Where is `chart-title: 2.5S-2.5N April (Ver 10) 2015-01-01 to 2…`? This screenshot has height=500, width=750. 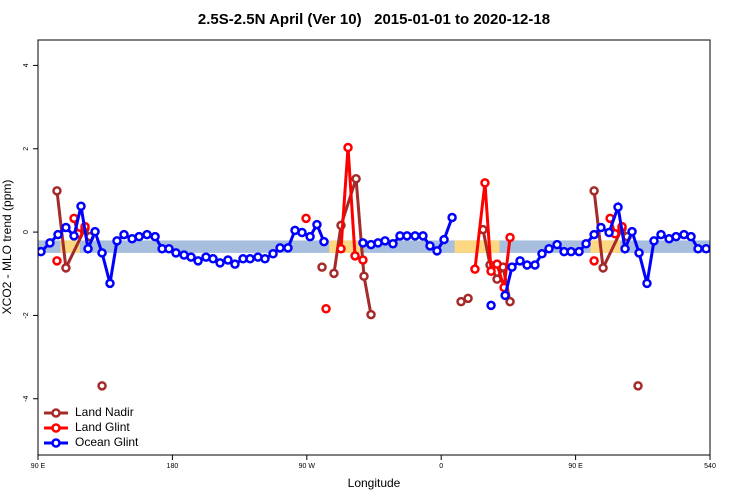 chart-title: 2.5S-2.5N April (Ver 10) 2015-01-01 to 2… is located at coordinates (374, 19).